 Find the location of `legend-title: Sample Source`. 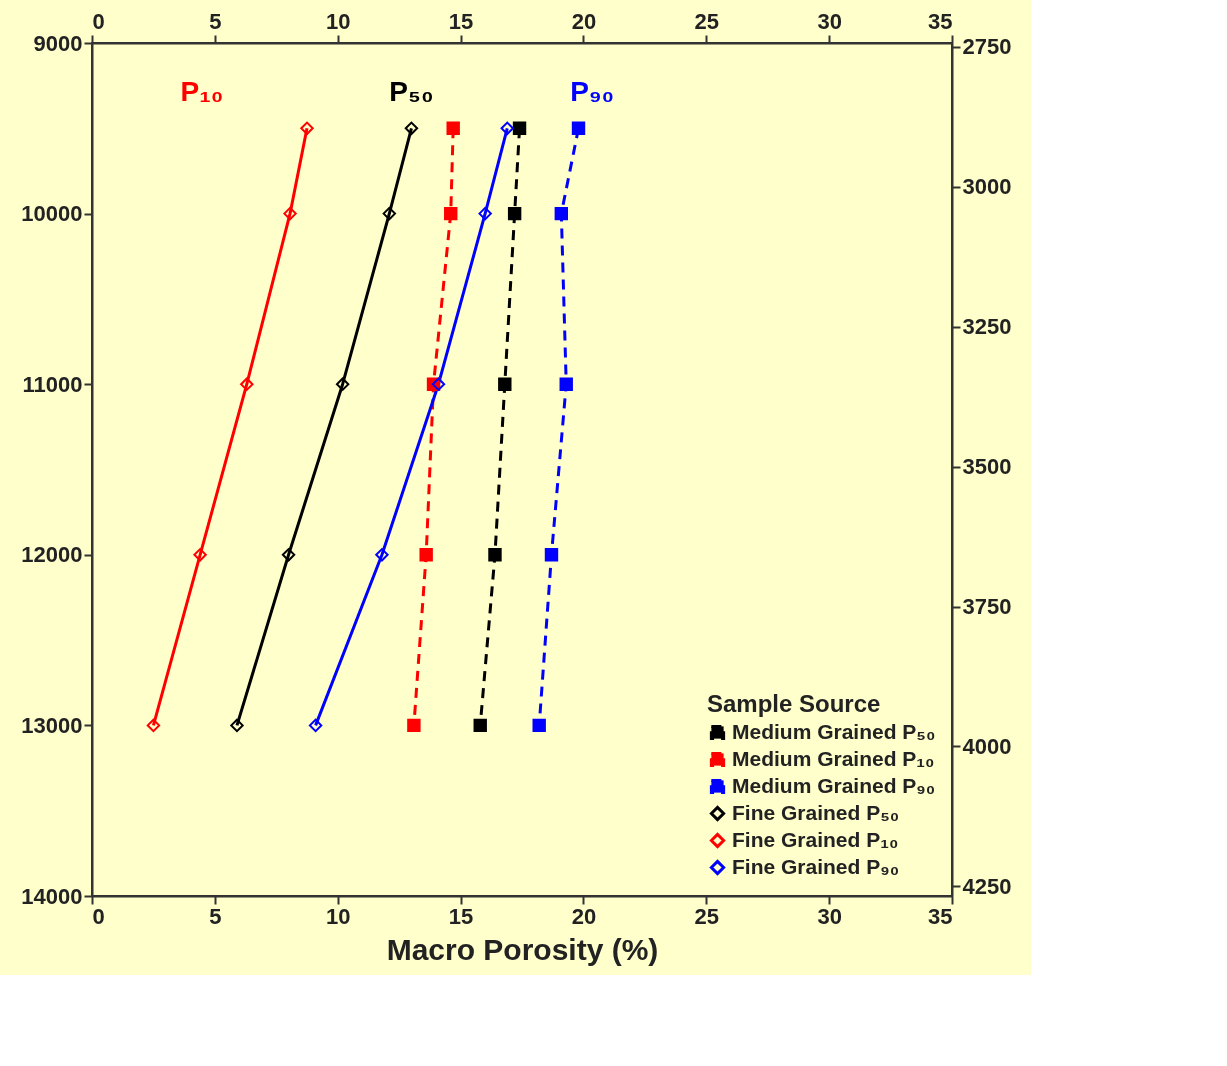

legend-title: Sample Source is located at coordinates (794, 703).